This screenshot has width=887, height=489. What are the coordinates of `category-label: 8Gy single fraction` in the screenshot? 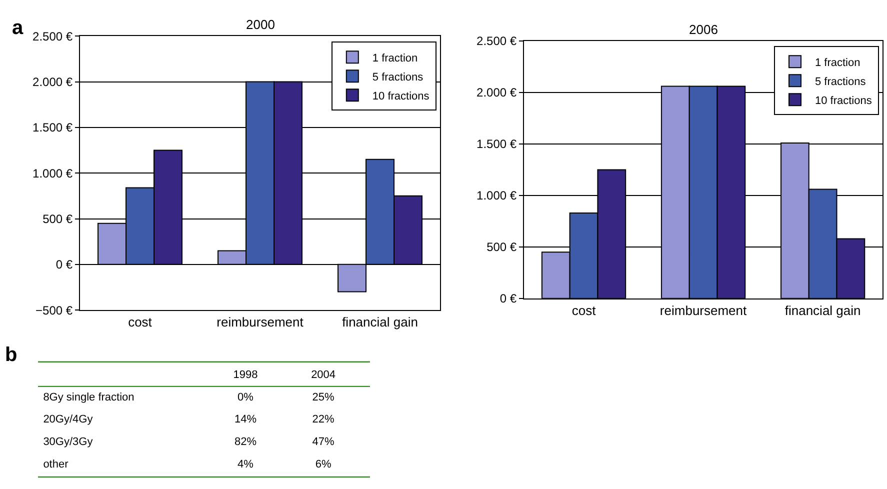 It's located at (88, 397).